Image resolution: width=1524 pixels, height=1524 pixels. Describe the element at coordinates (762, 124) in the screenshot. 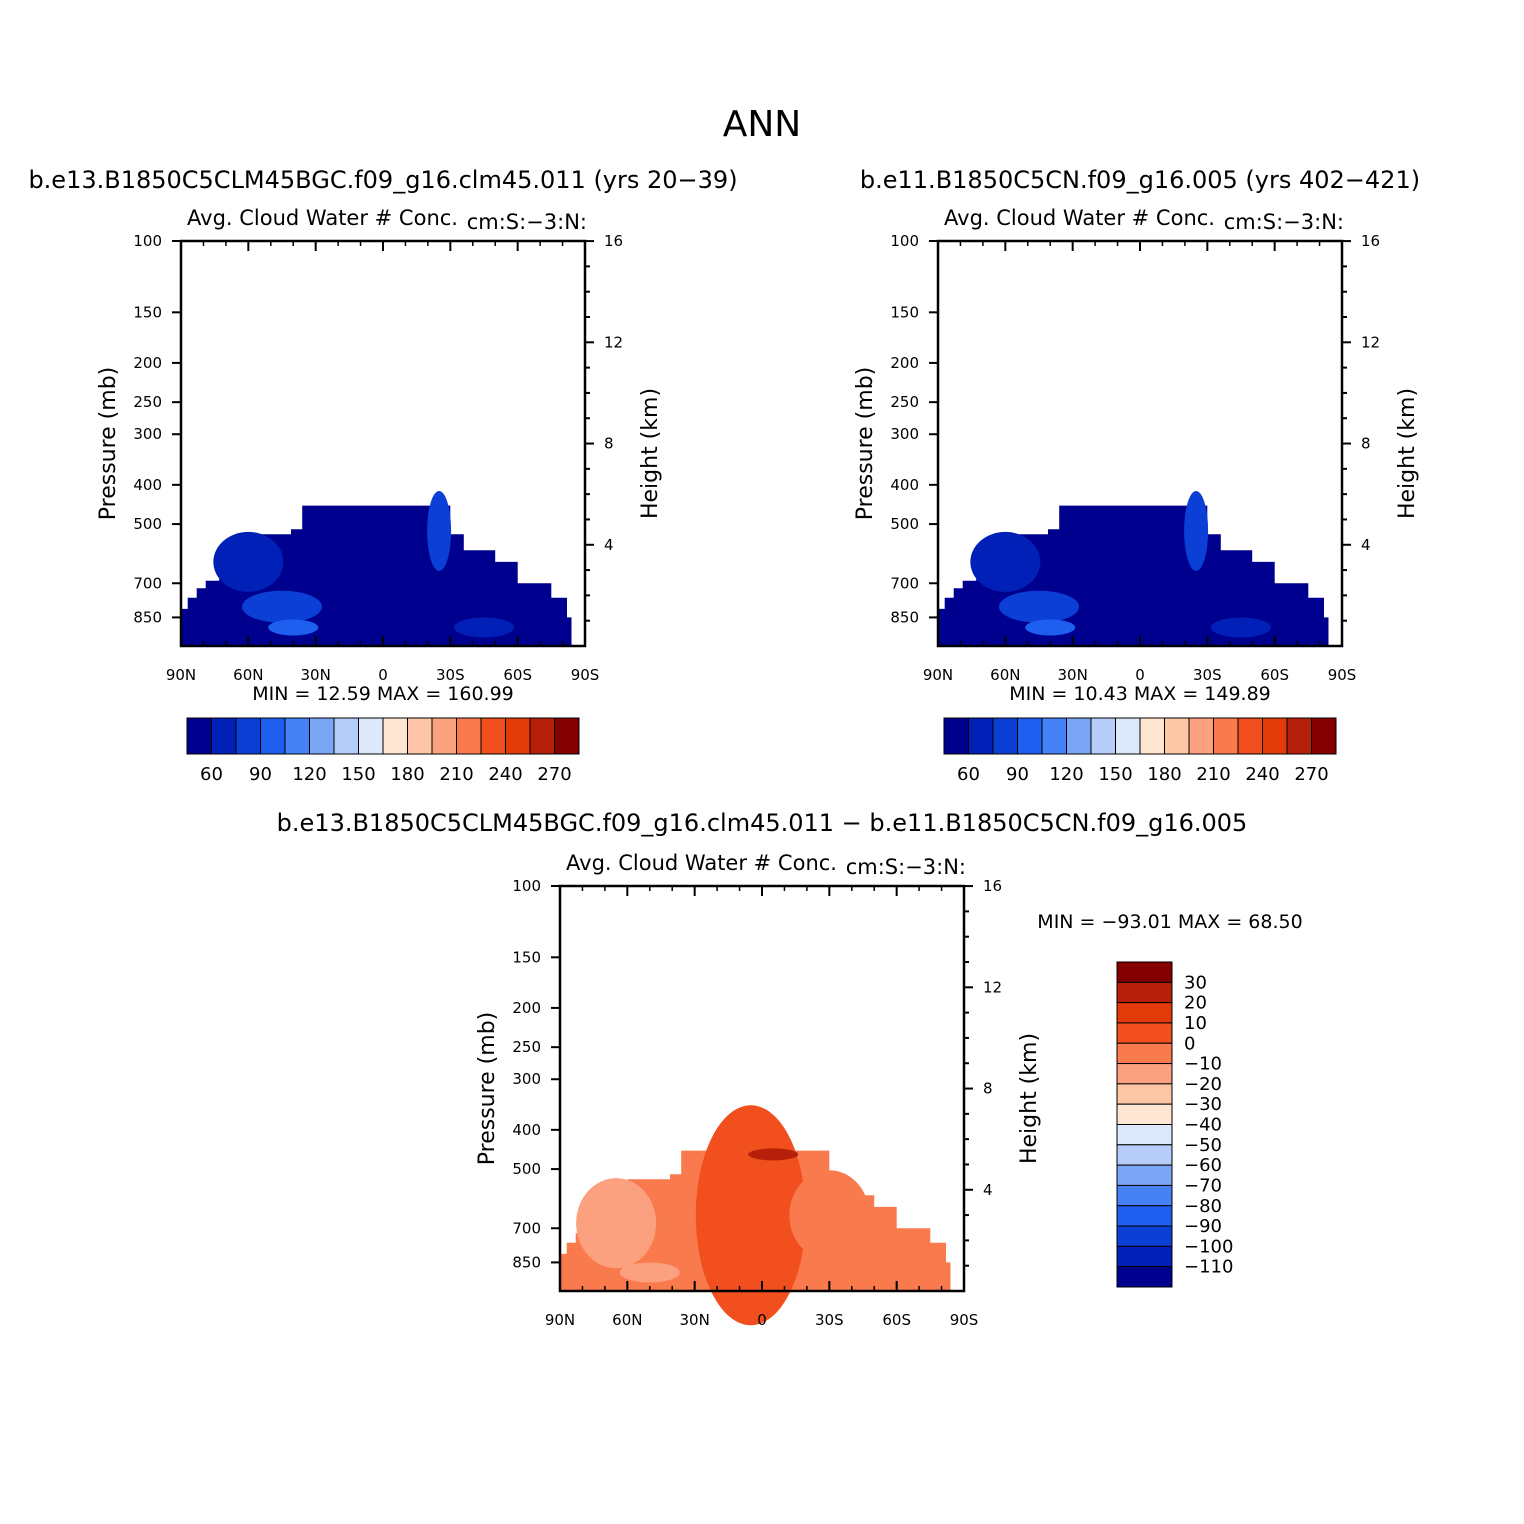

I see `figure-title: ANN` at that location.